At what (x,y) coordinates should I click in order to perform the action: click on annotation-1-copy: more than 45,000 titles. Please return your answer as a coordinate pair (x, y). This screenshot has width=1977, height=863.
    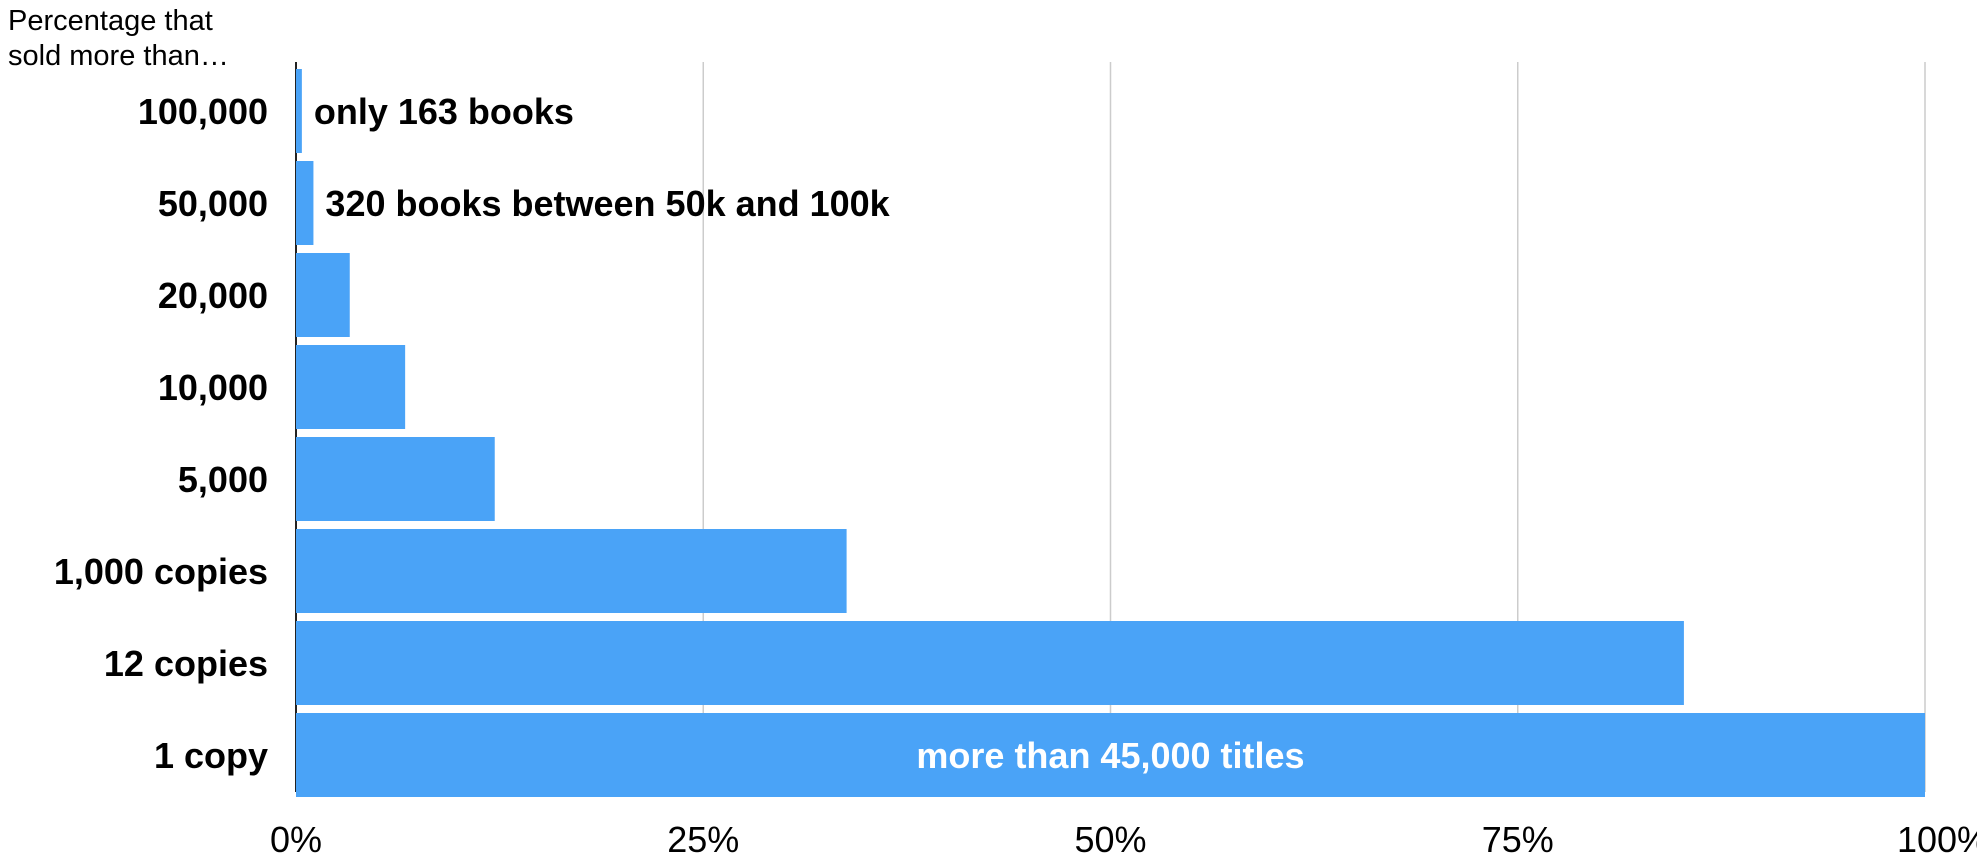
    Looking at the image, I should click on (1110, 755).